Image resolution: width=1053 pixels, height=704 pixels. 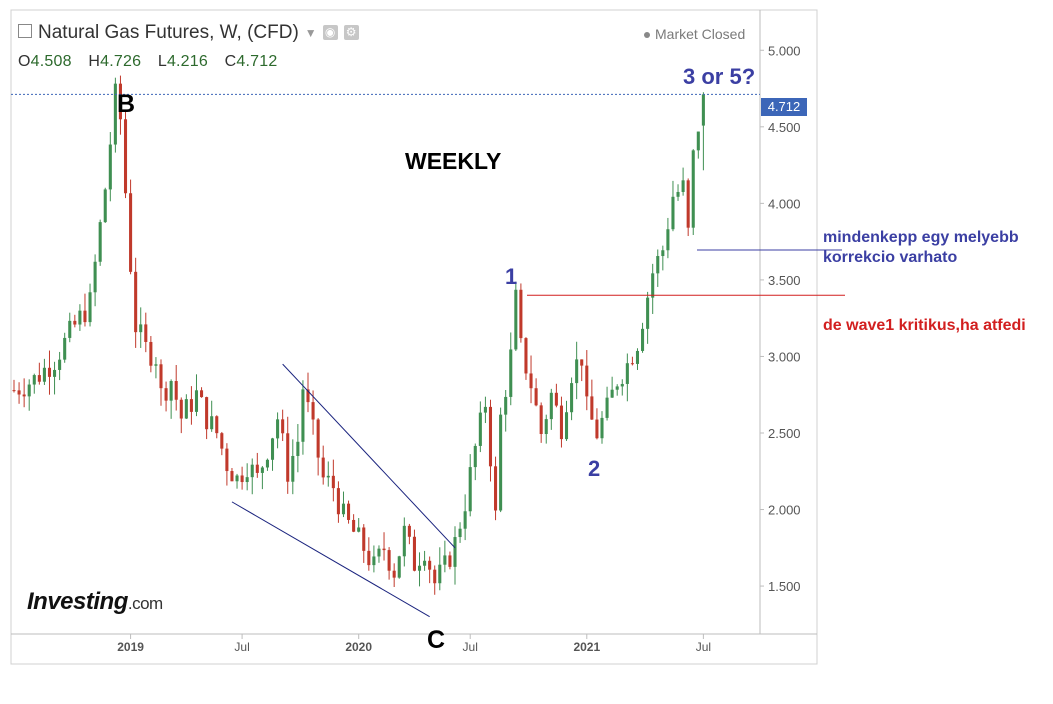 I want to click on high-value: 4.726, so click(x=121, y=61).